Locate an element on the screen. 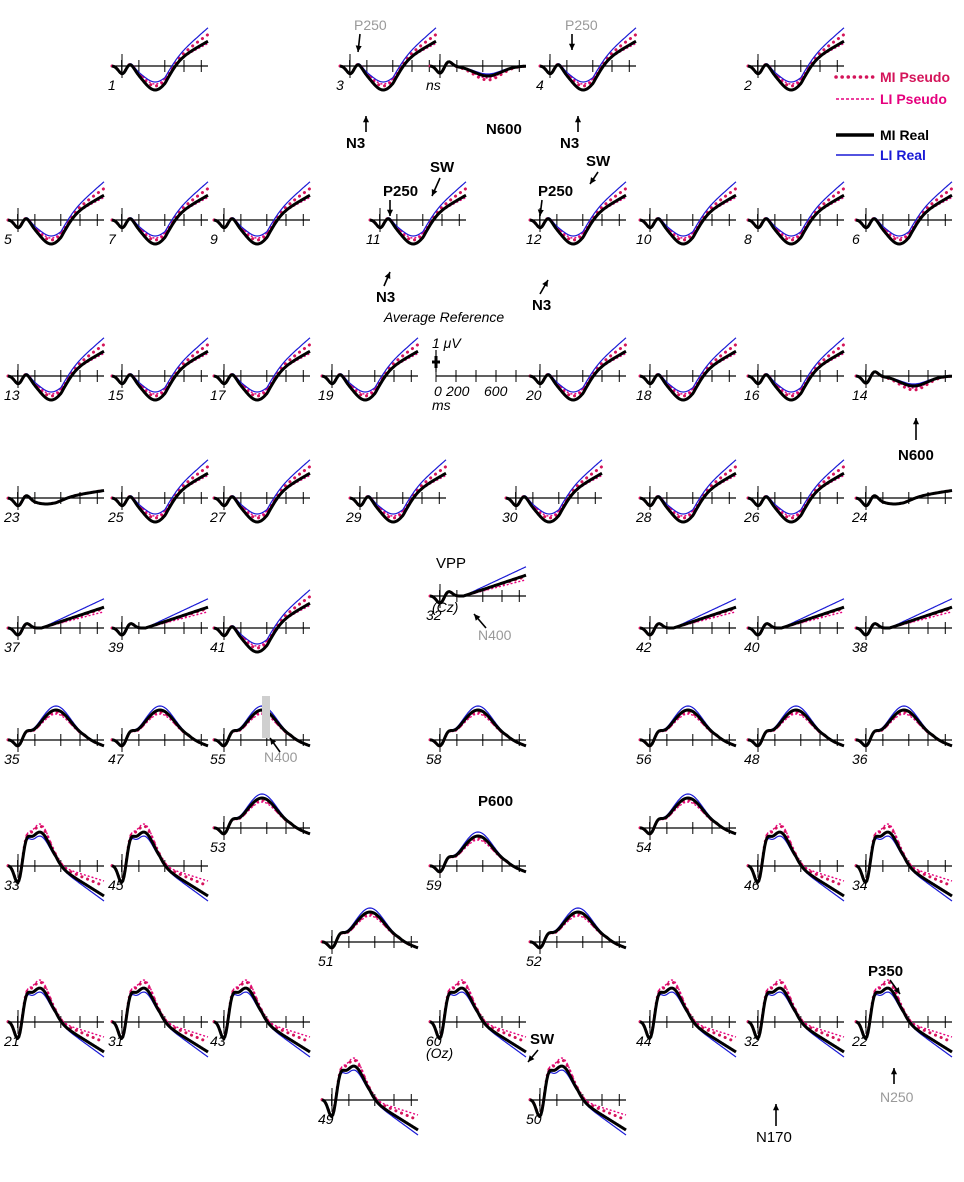 This screenshot has width=964, height=1182. electrode-panel: 7 is located at coordinates (159, 214).